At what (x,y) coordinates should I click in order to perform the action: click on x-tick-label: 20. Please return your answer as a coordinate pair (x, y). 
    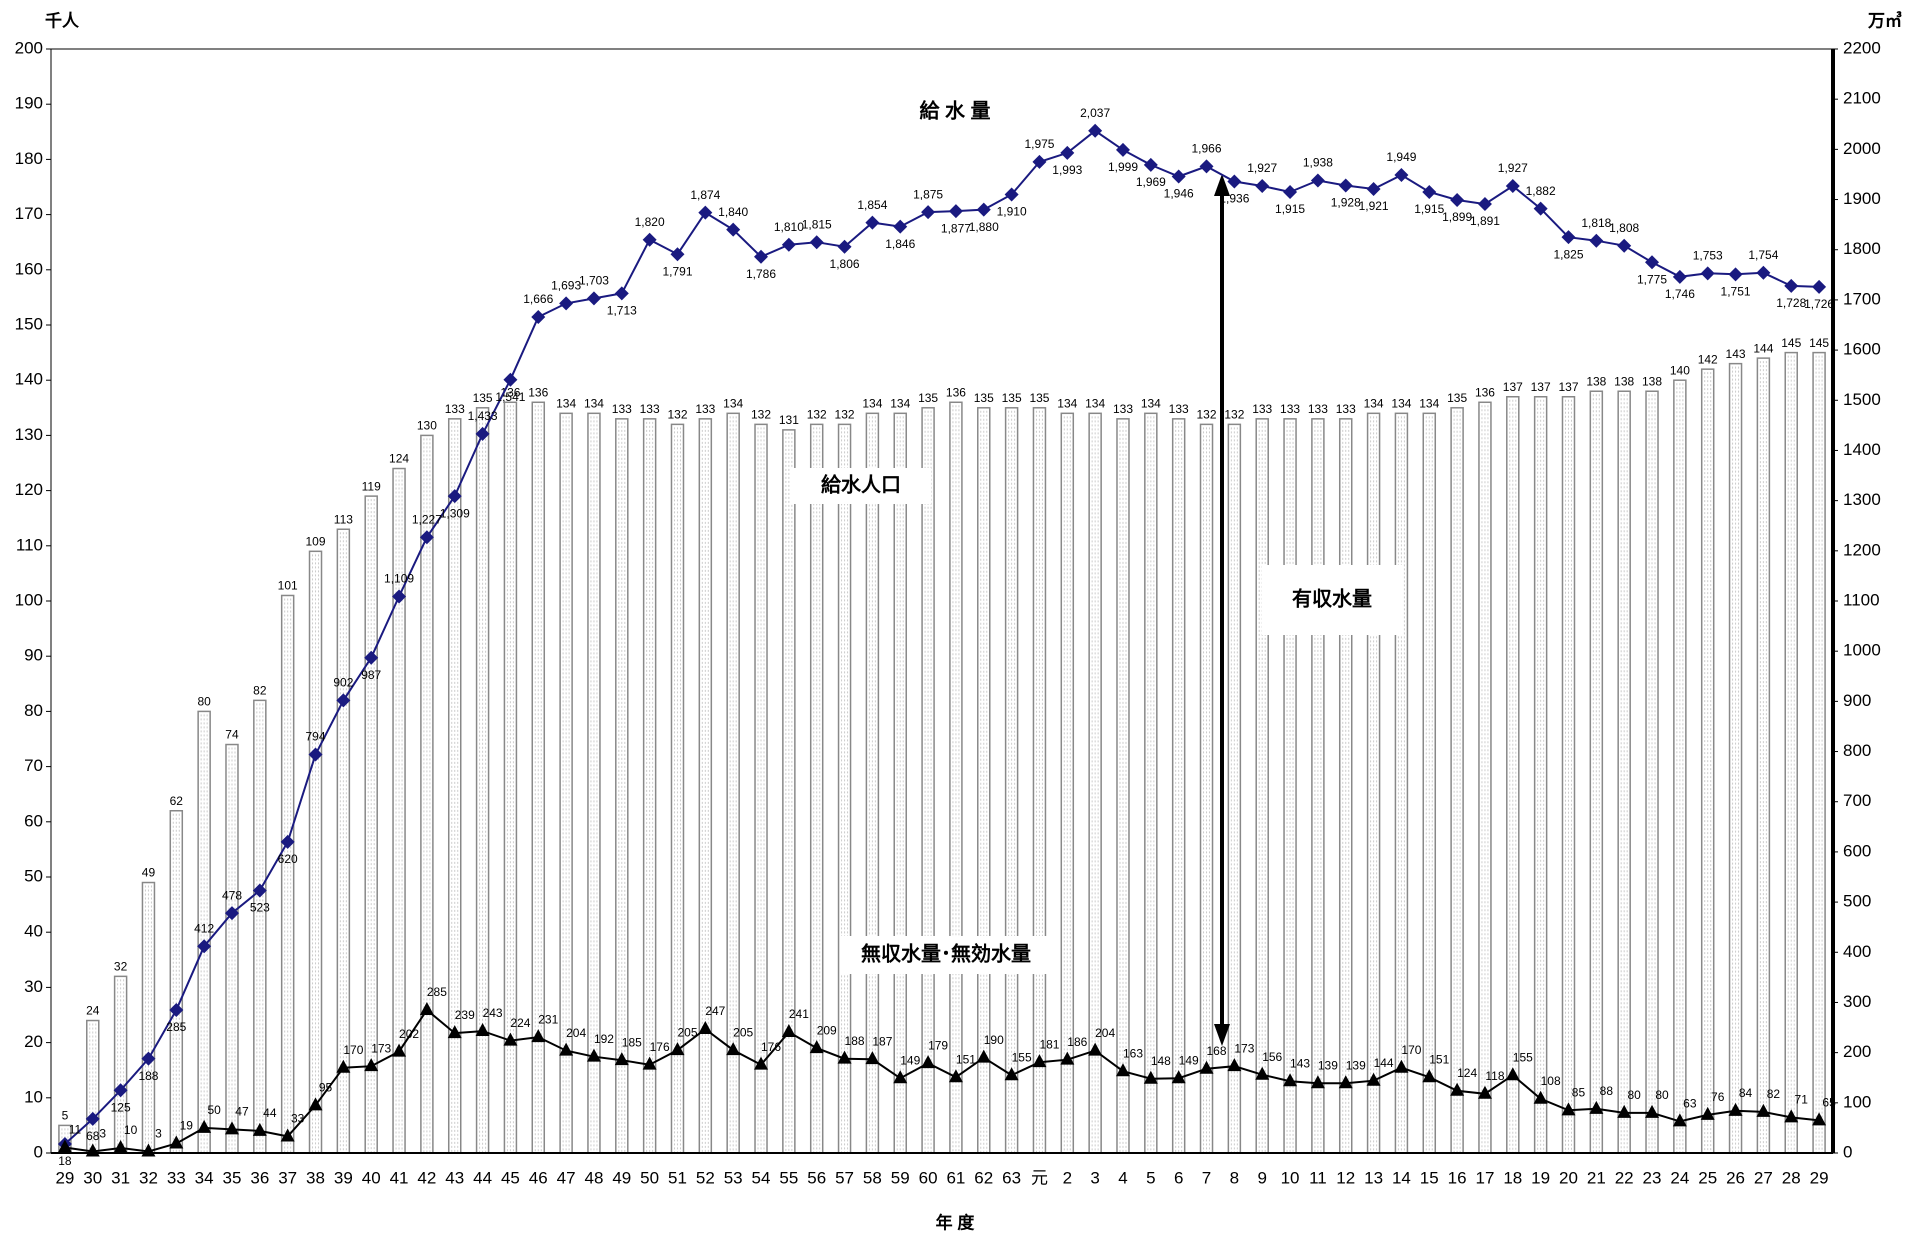
    Looking at the image, I should click on (1568, 1177).